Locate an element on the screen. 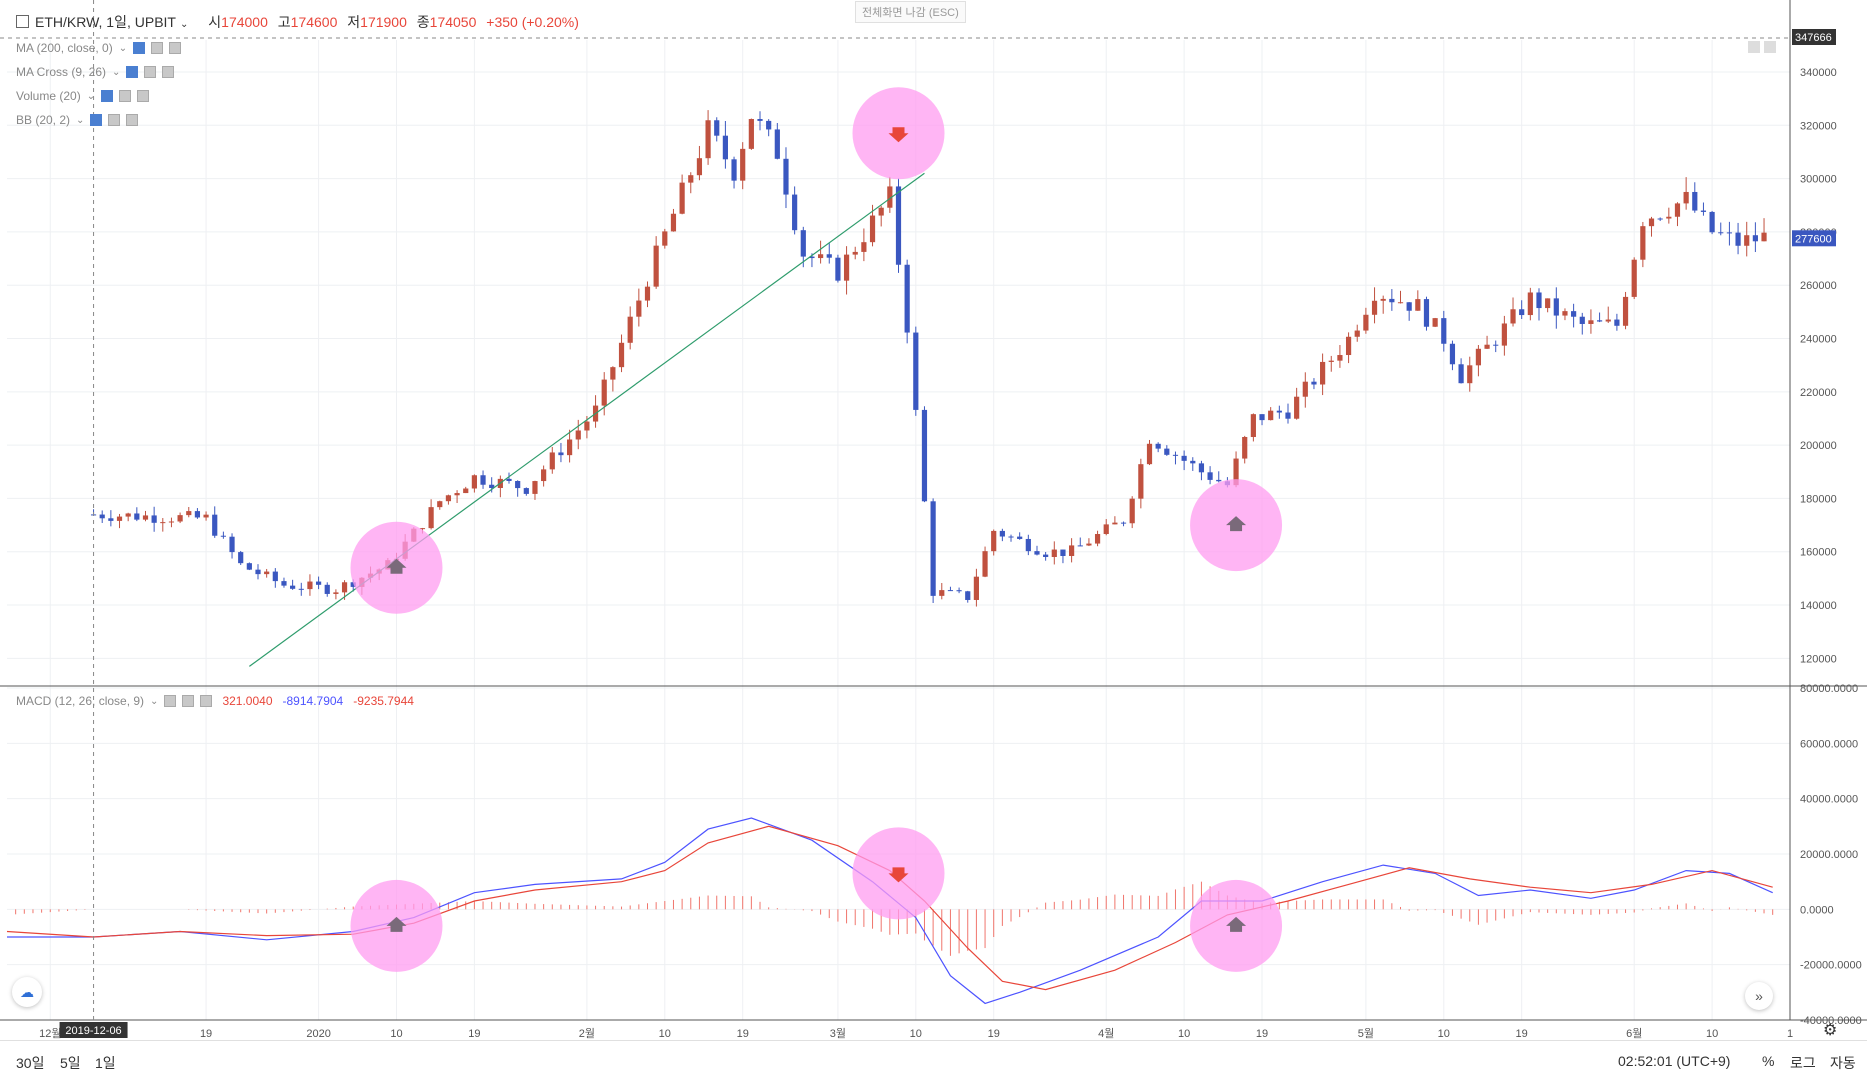 Image resolution: width=1867 pixels, height=1081 pixels. indicator-volume: Volume (20) ⌄ is located at coordinates (83, 96).